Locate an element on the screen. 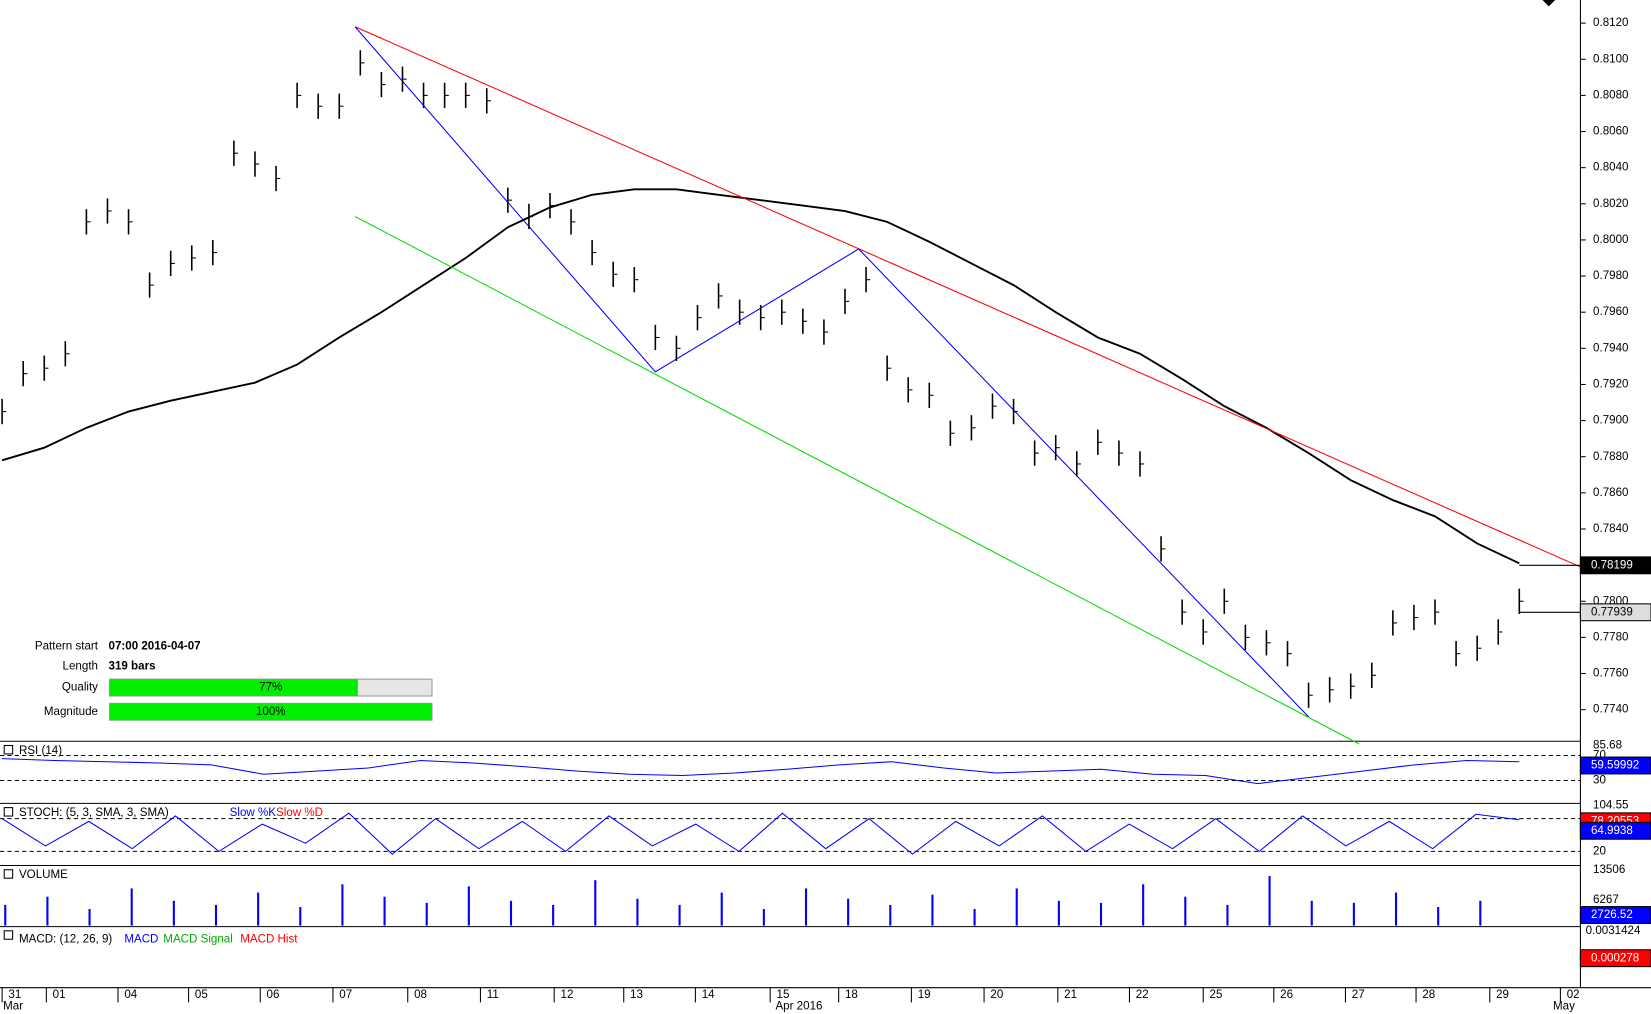  y-tick-label: 0.7740 is located at coordinates (1610, 710).